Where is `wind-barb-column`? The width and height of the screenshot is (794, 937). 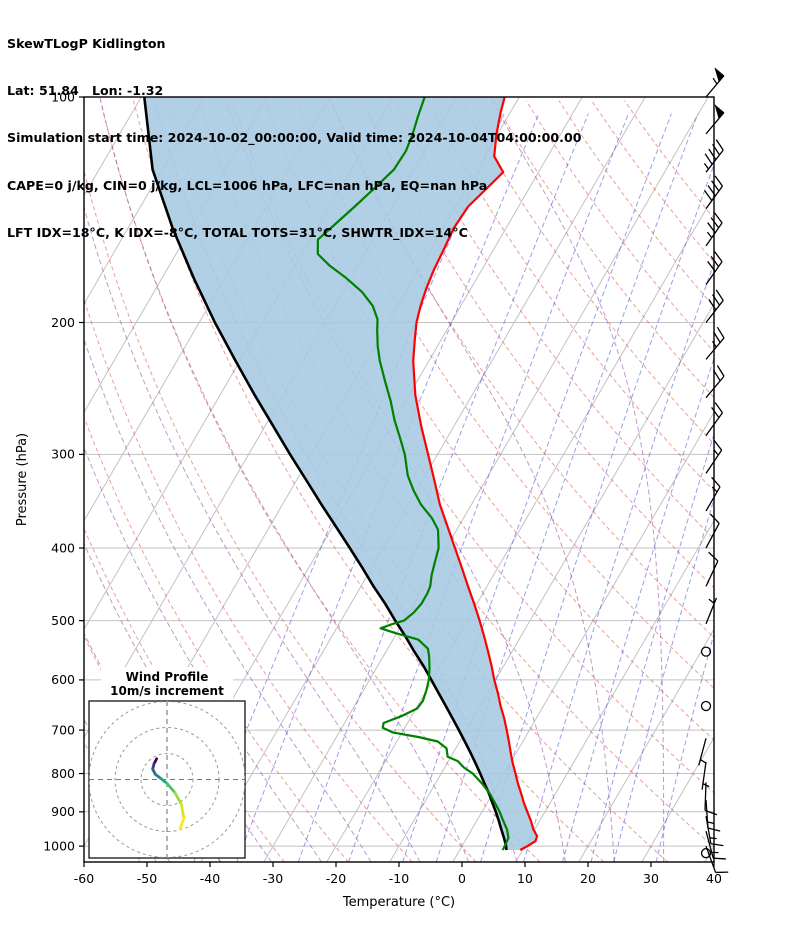 wind-barb-column is located at coordinates (713, 470).